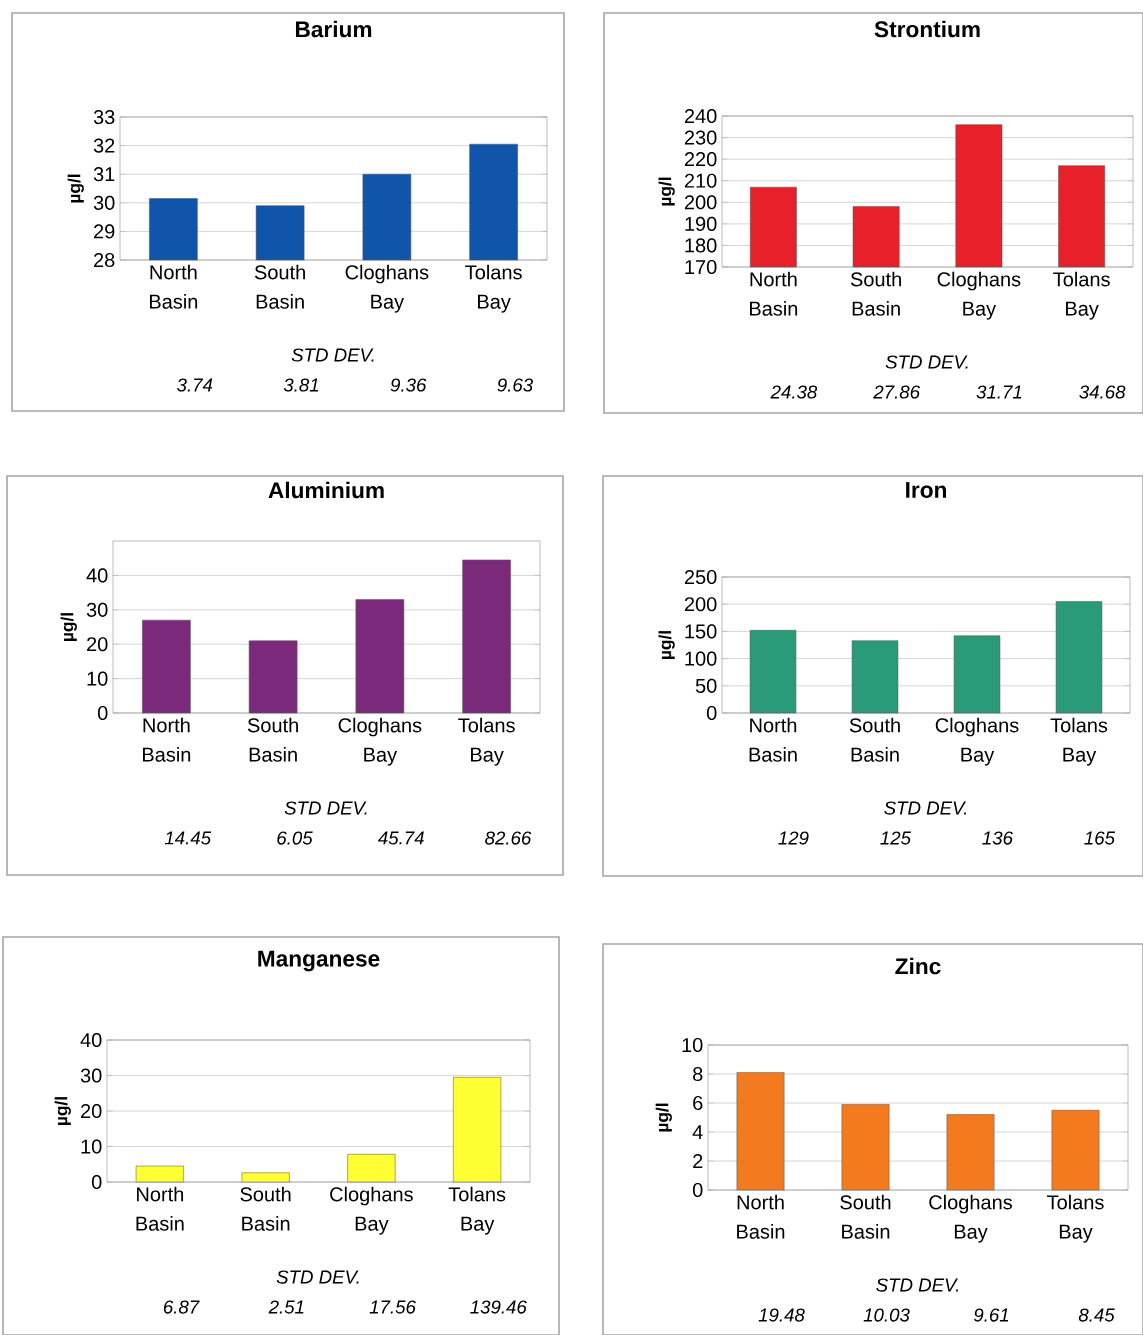  Describe the element at coordinates (700, 202) in the screenshot. I see `y-tick-label: 200` at that location.